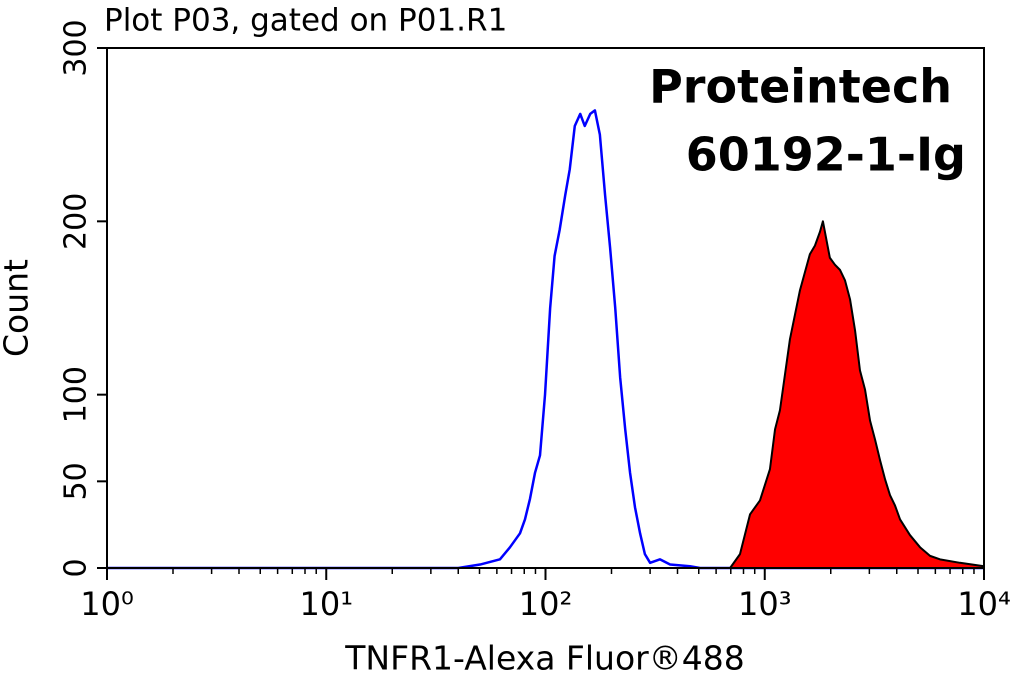  Describe the element at coordinates (826, 155) in the screenshot. I see `annotation: 60192-1-Ig` at that location.